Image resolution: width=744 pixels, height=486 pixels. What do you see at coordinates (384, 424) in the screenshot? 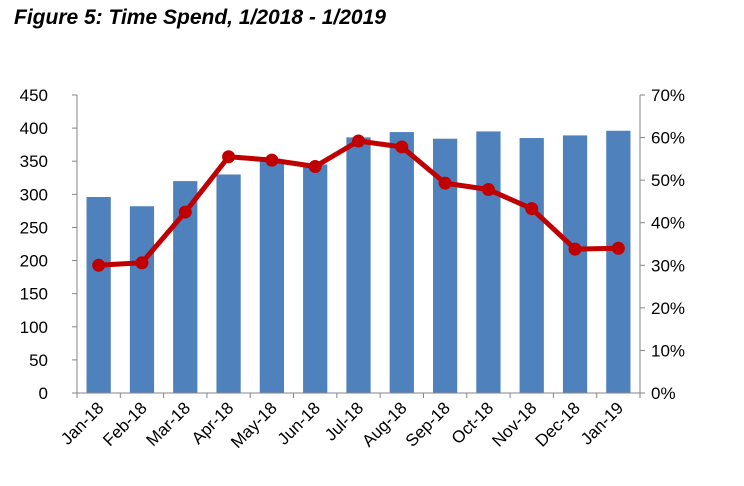
I see `x-tick-label: Aug-18` at bounding box center [384, 424].